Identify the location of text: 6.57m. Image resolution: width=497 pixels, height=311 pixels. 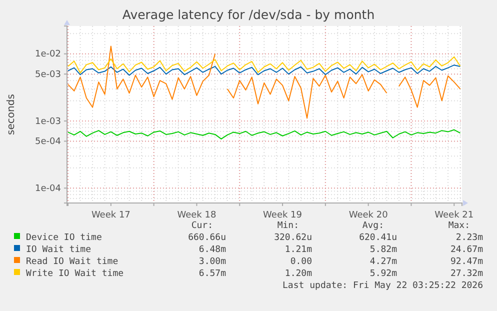
(212, 274).